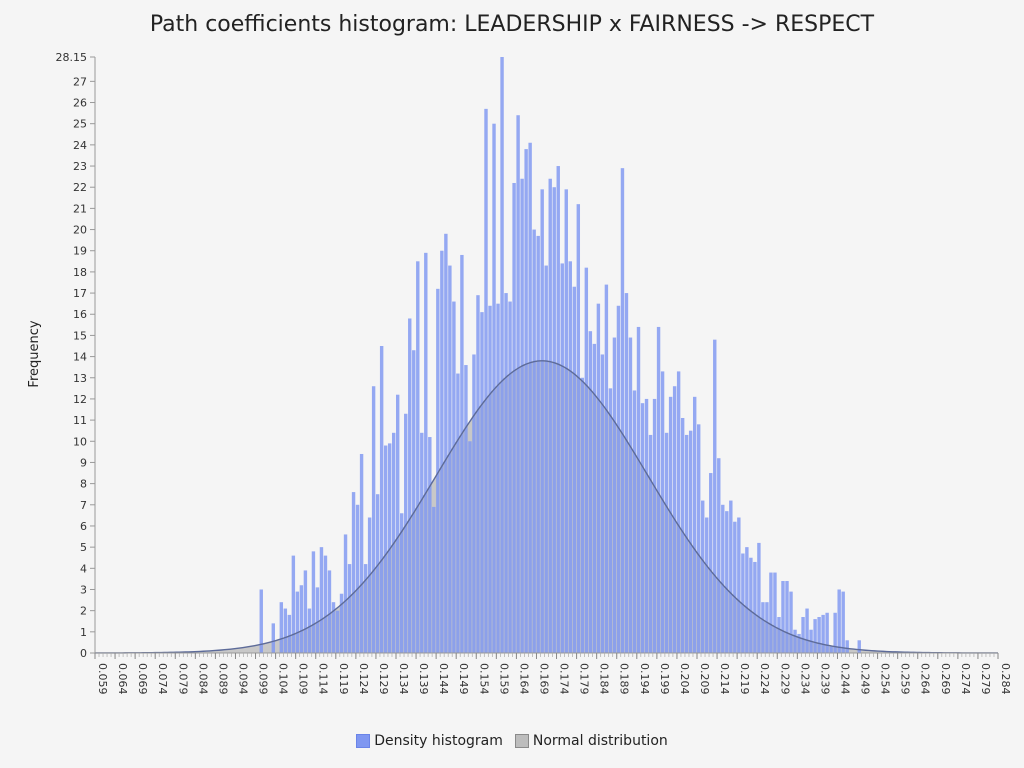 The image size is (1024, 768). What do you see at coordinates (429, 741) in the screenshot?
I see `legend-item-density: Density histogram` at bounding box center [429, 741].